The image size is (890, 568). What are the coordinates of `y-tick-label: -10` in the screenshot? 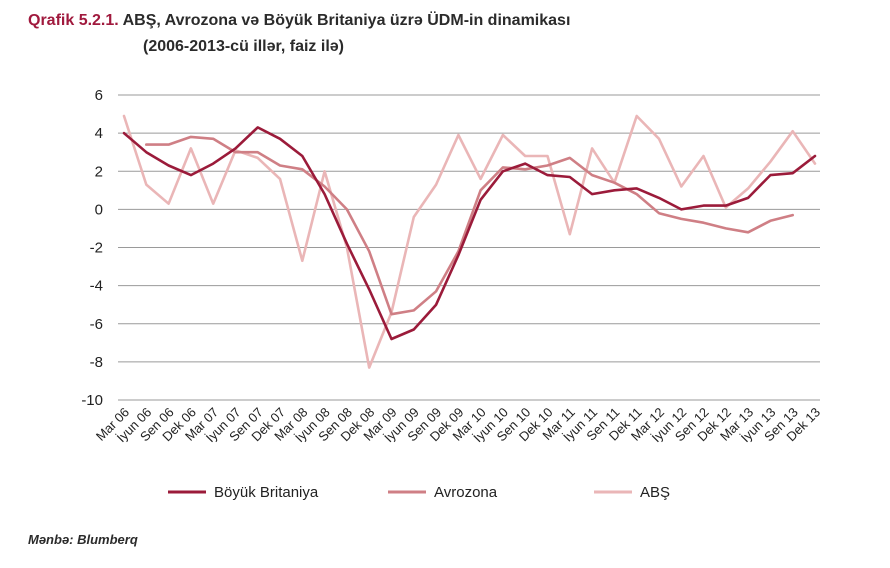 It's located at (92, 400).